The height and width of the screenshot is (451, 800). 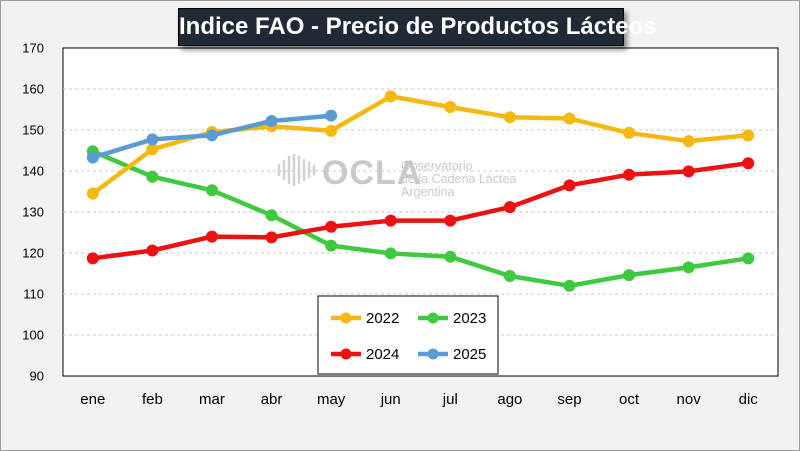 What do you see at coordinates (37, 376) in the screenshot?
I see `y-tick-label: 90` at bounding box center [37, 376].